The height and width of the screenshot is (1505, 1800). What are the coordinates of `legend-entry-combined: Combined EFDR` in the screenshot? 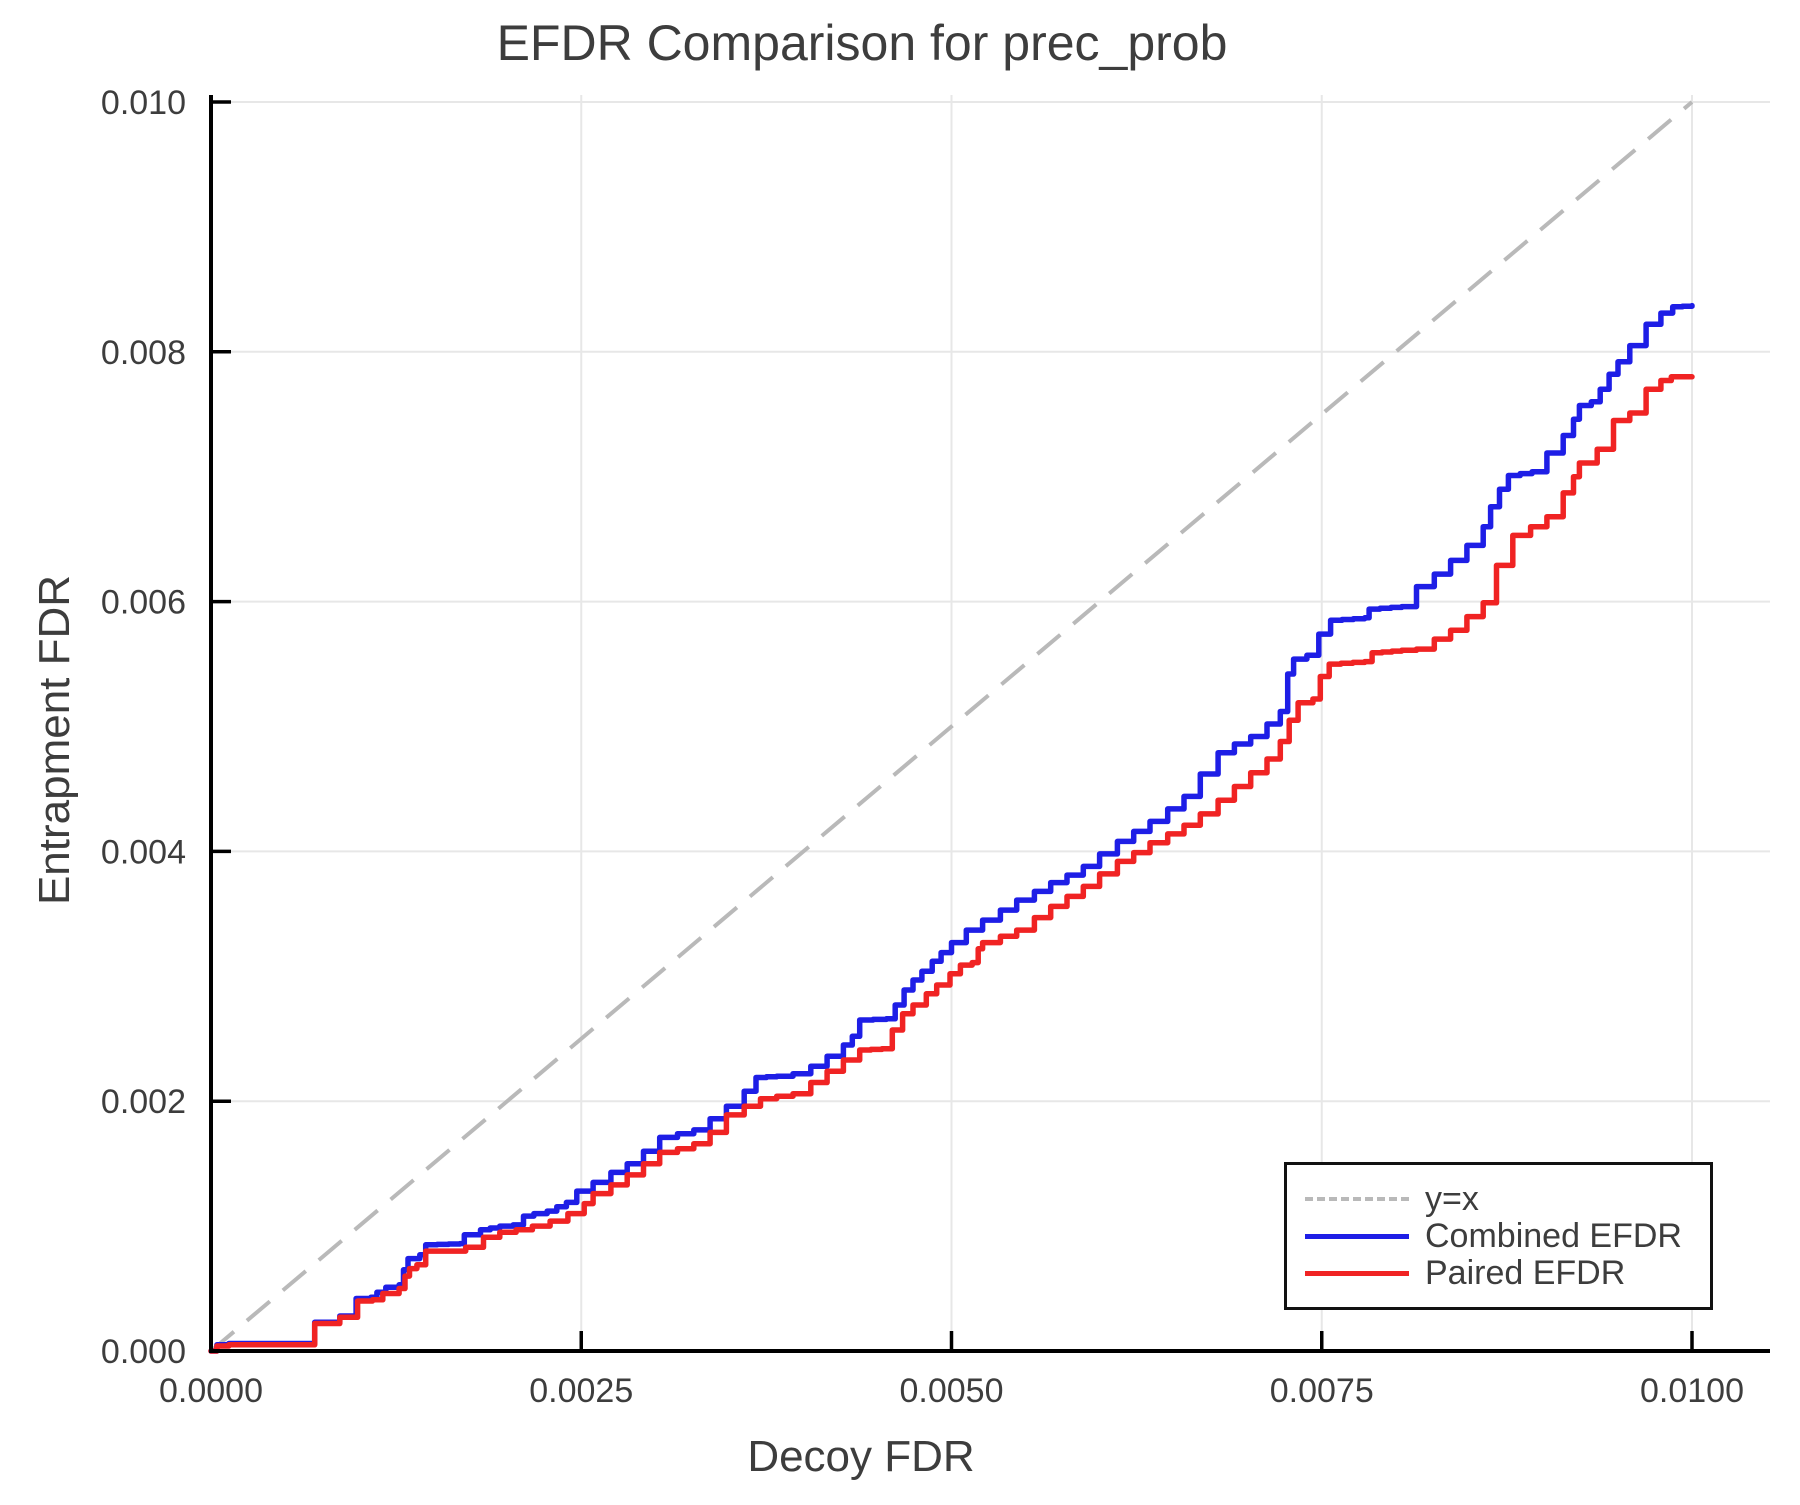 It's located at (1507, 1236).